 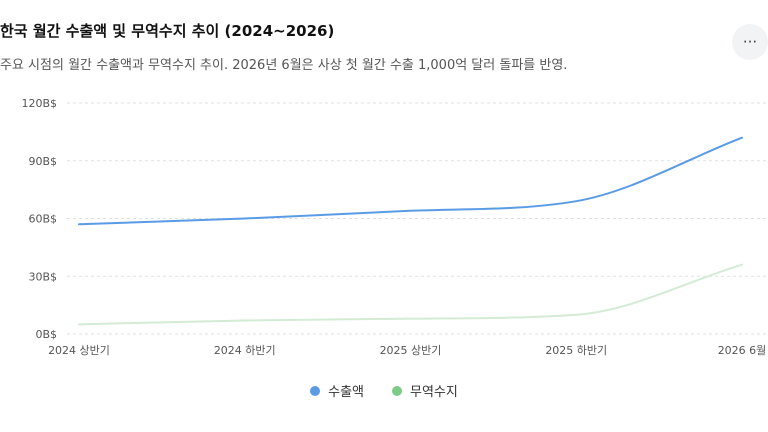 I want to click on legend-marker-exports, so click(x=315, y=390).